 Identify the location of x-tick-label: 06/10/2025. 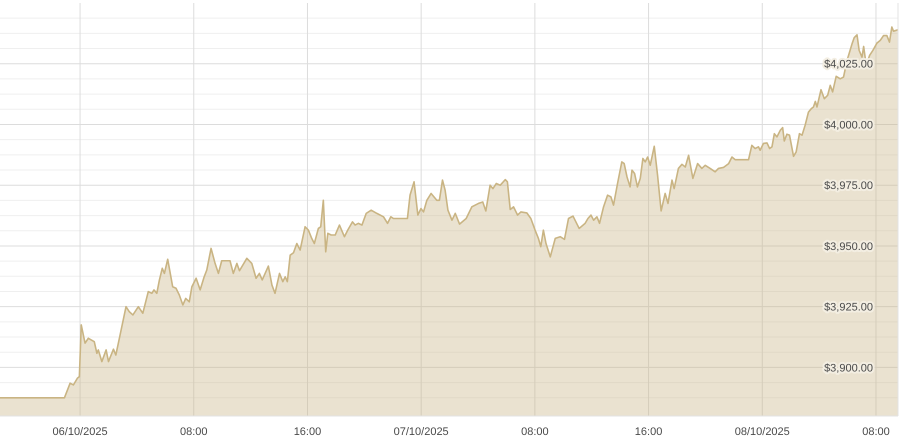
(80, 432).